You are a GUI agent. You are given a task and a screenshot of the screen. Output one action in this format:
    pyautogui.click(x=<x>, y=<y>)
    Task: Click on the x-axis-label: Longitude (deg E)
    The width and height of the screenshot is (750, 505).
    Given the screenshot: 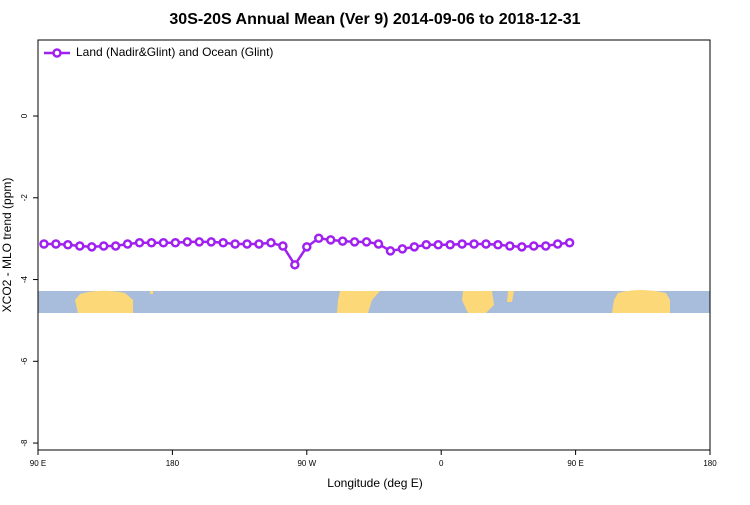 What is the action you would take?
    pyautogui.click(x=374, y=483)
    